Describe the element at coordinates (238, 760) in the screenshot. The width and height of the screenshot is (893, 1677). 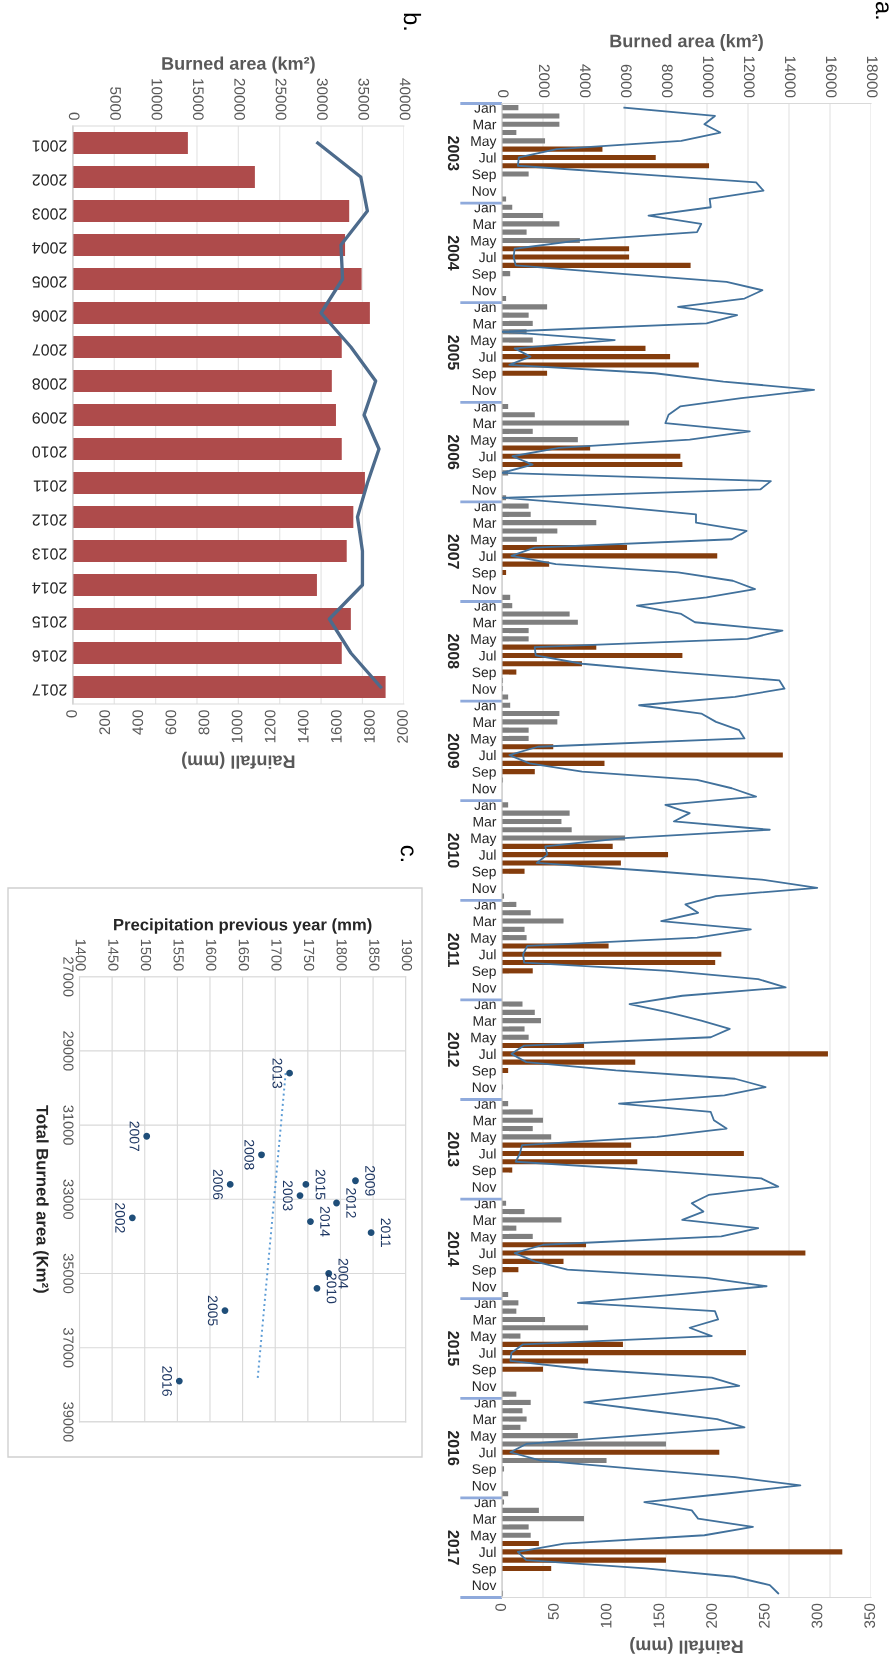
I see `x-axis-title: Rainfall (mm)` at that location.